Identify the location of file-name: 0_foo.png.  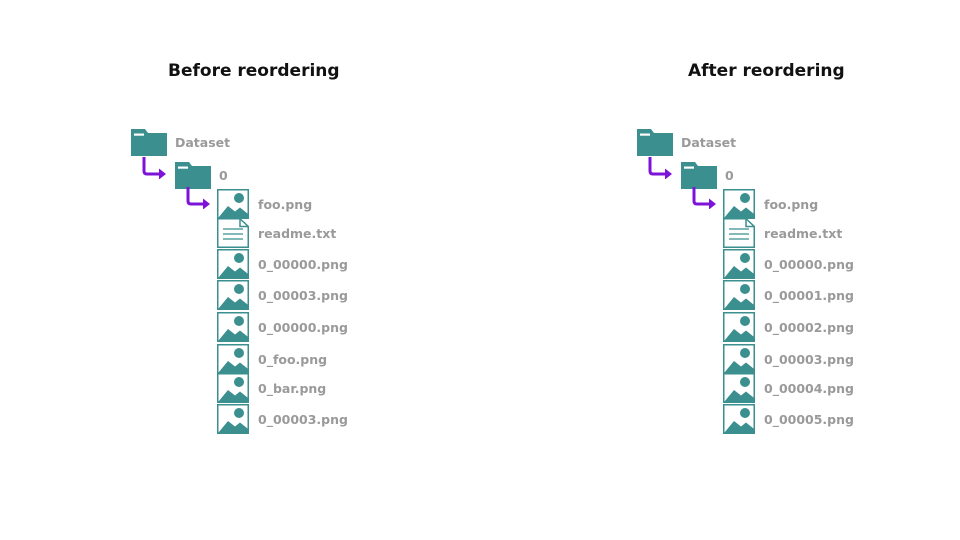
(293, 359).